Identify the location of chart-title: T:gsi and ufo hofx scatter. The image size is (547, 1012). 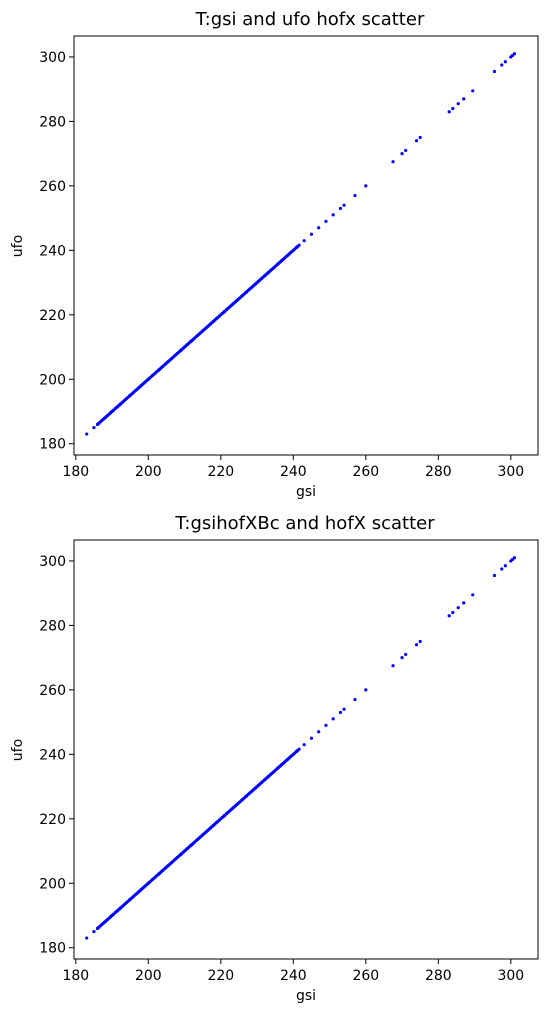
(310, 19).